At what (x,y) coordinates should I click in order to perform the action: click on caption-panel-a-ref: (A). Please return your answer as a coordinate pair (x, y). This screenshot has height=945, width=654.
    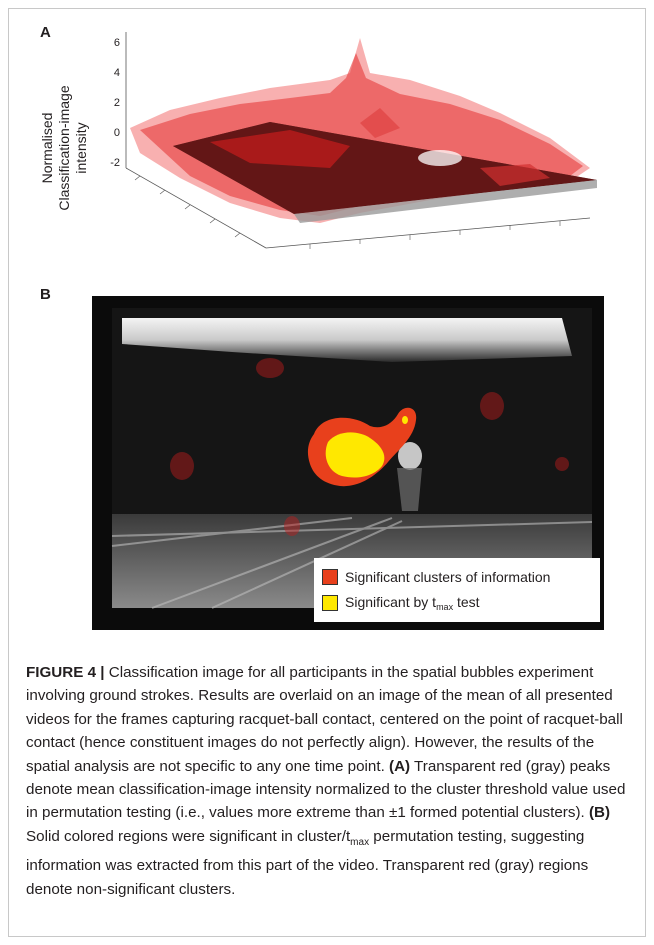
    Looking at the image, I should click on (400, 766).